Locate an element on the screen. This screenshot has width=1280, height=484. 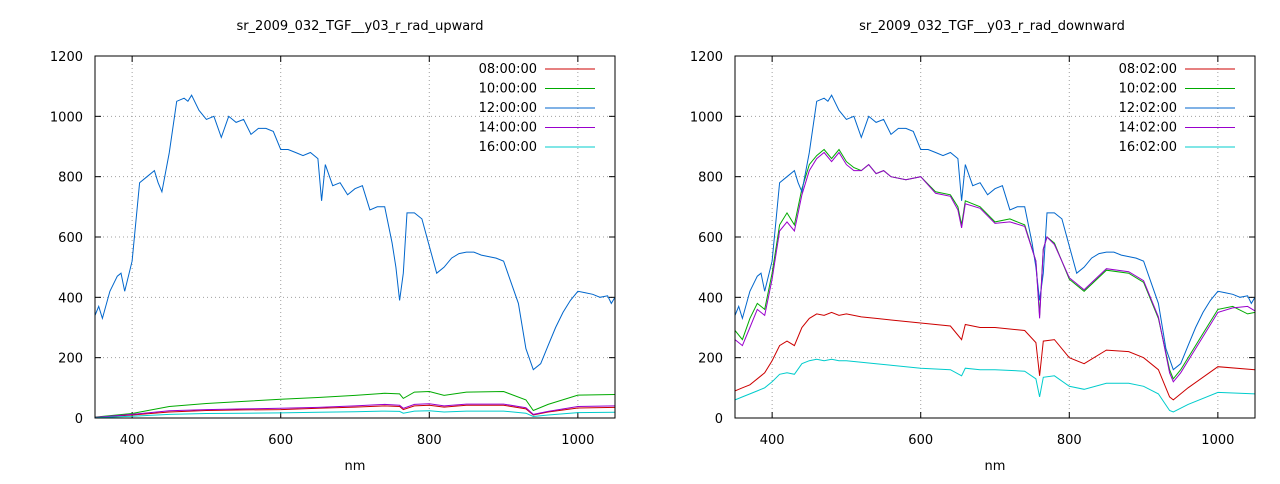
legend-label: 10:02:00 is located at coordinates (1148, 89).